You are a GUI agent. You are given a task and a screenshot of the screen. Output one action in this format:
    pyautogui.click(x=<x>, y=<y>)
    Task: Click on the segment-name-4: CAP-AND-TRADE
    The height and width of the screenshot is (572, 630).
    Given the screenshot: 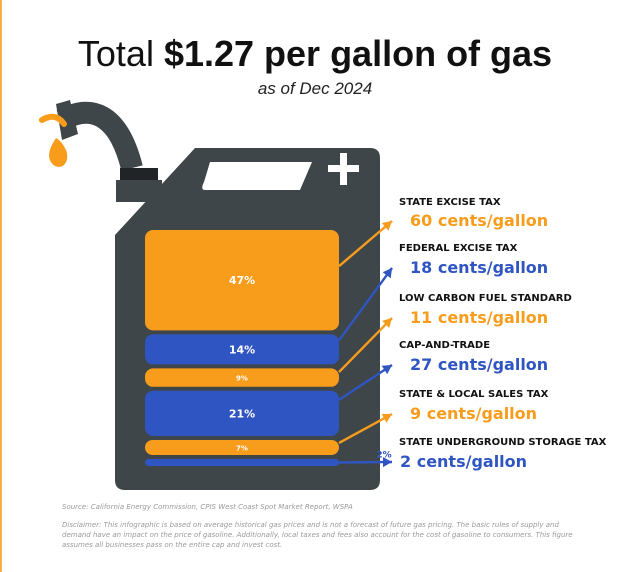 What is the action you would take?
    pyautogui.click(x=445, y=345)
    